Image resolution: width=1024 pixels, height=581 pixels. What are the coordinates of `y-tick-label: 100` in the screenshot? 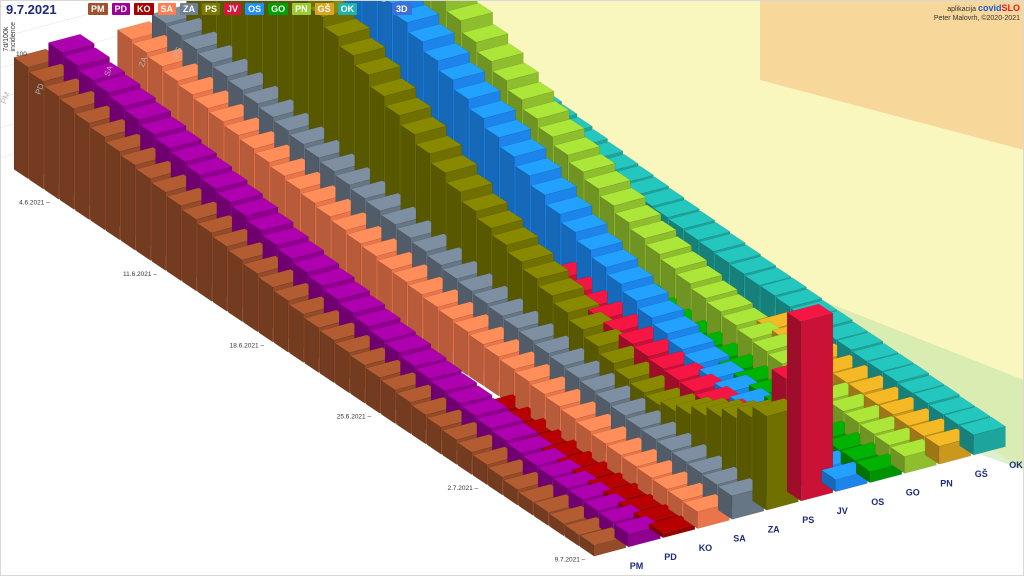 It's located at (21, 54).